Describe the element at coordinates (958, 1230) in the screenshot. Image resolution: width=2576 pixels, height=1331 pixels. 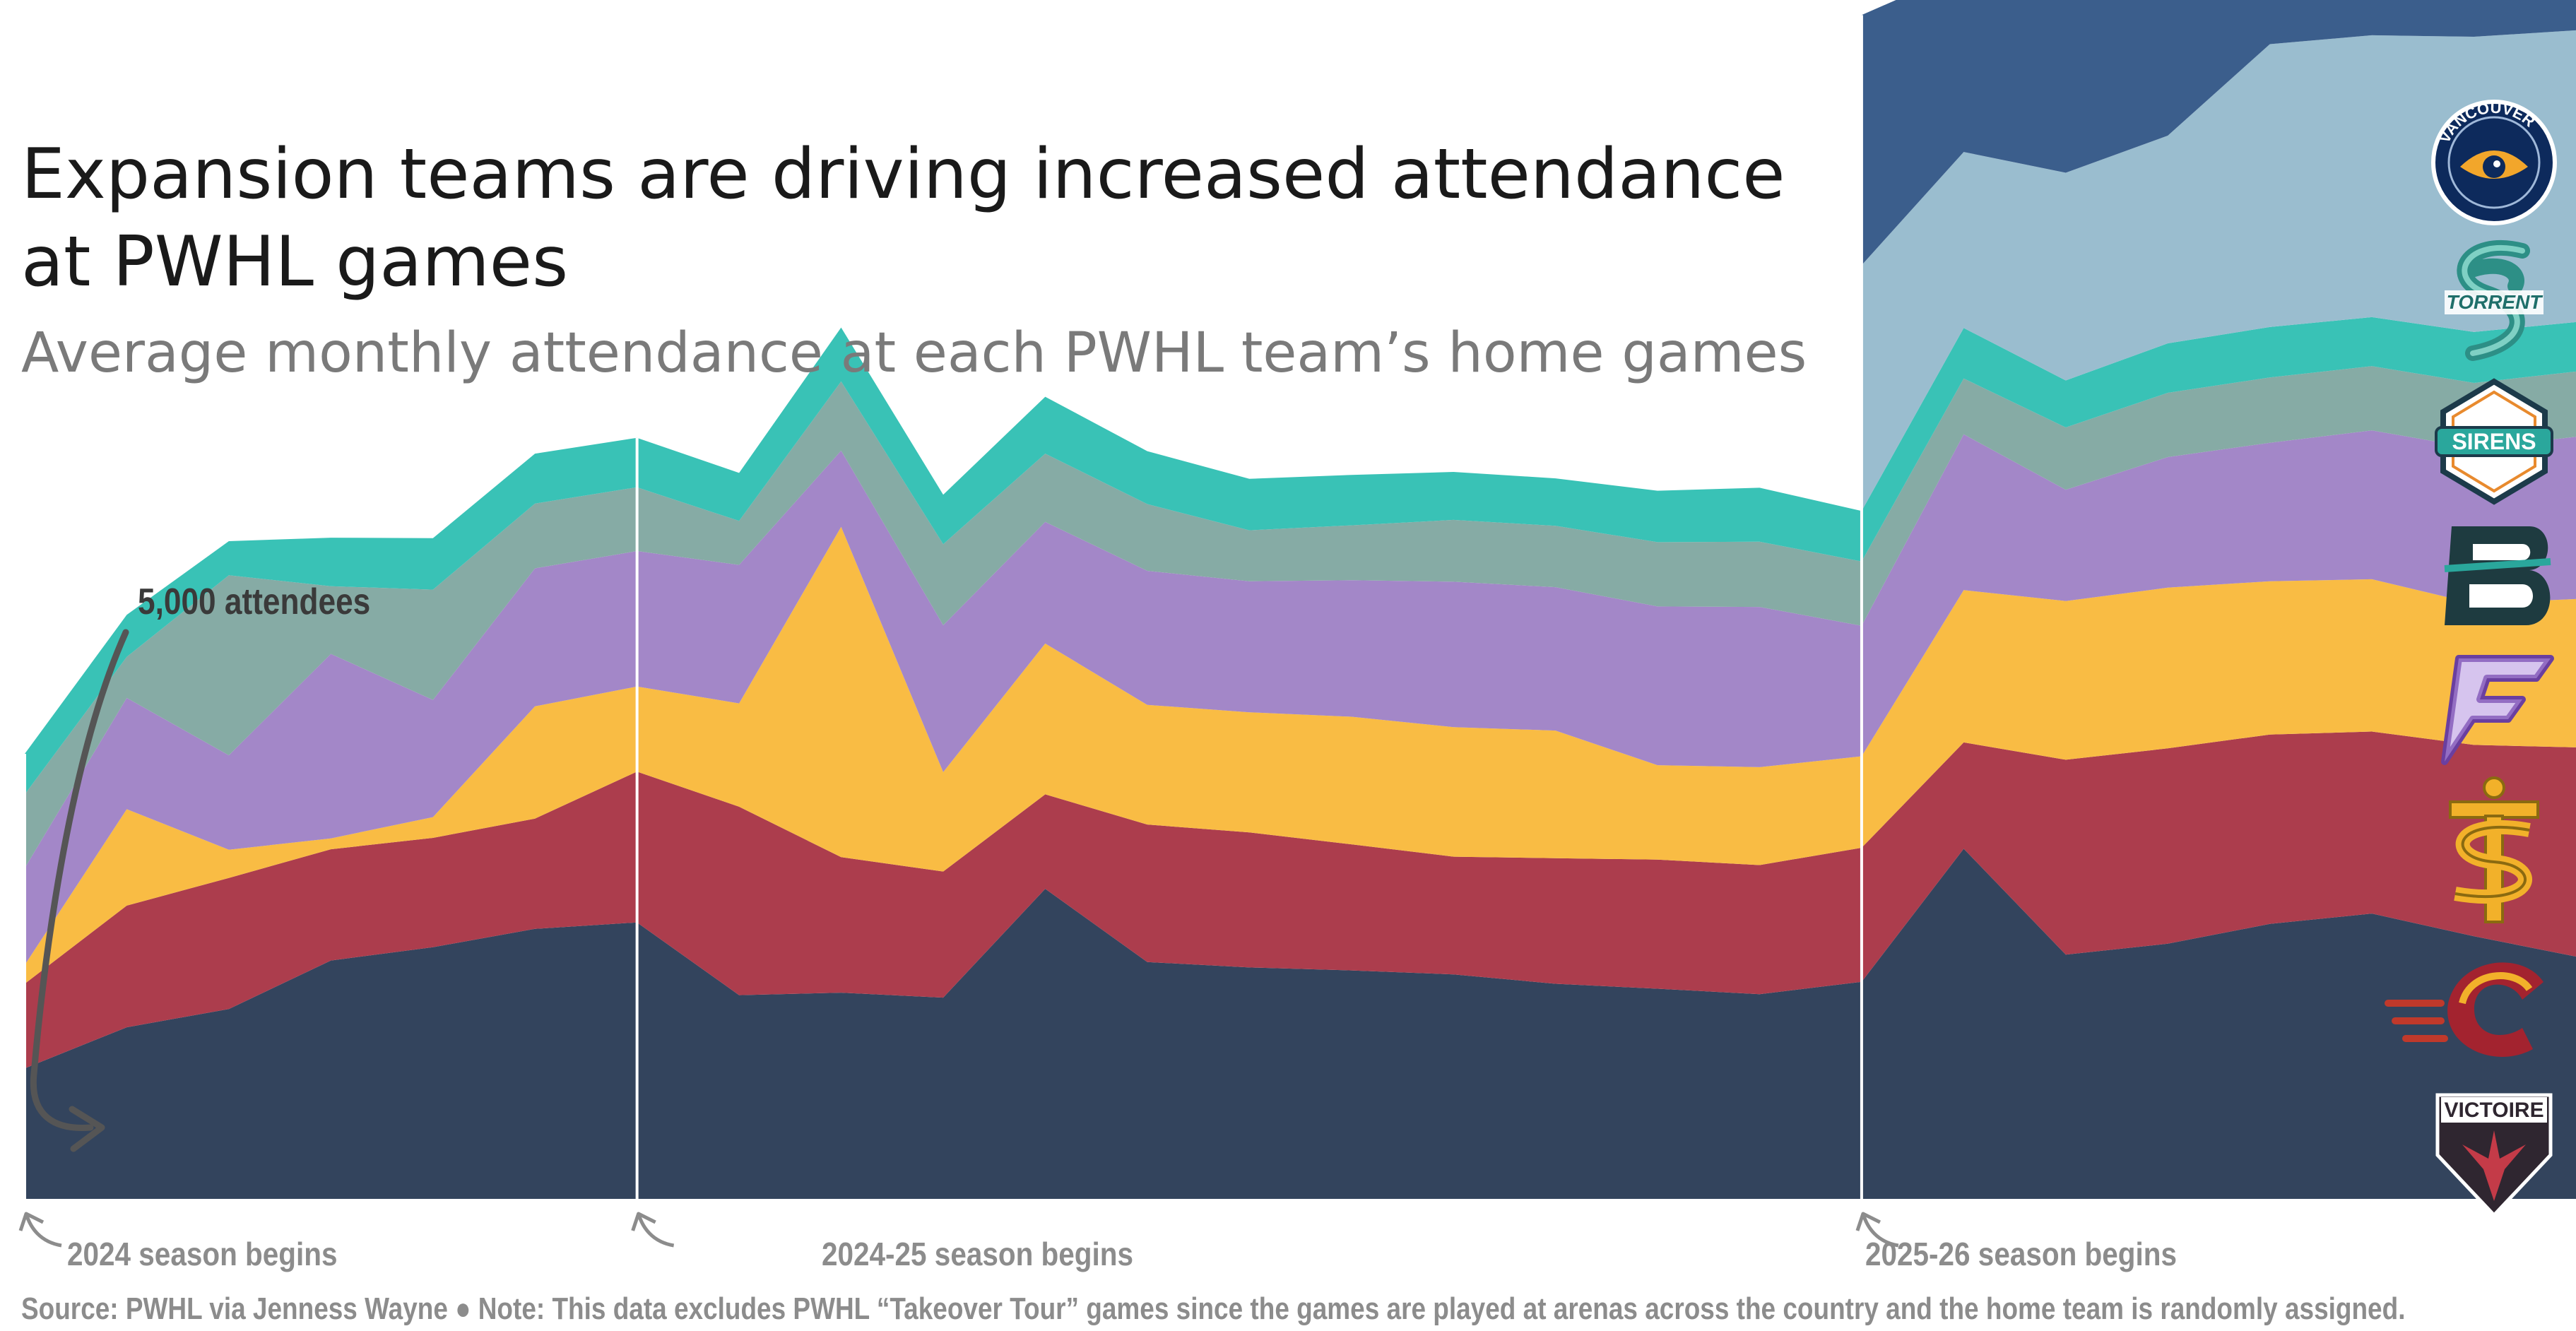
I see `season-arrows` at that location.